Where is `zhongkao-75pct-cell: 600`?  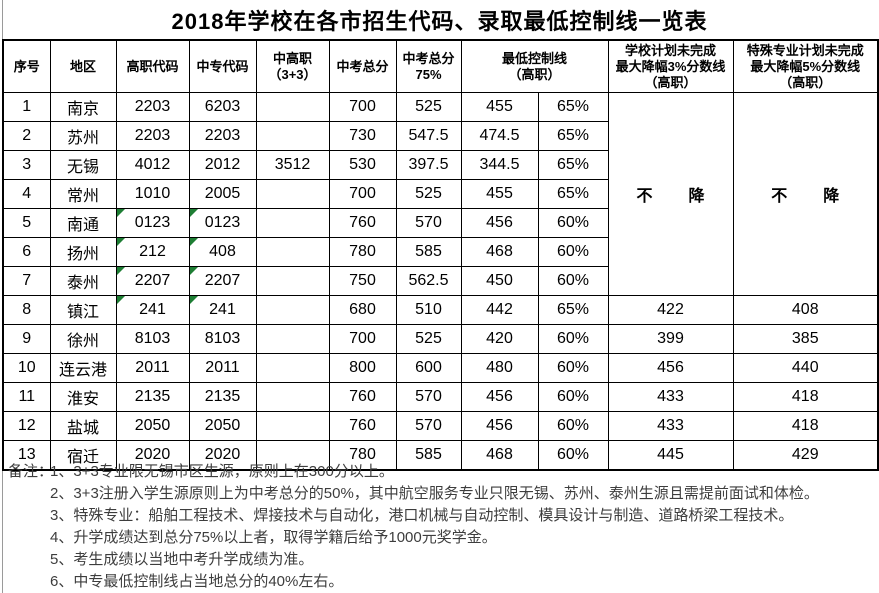 zhongkao-75pct-cell: 600 is located at coordinates (428, 368).